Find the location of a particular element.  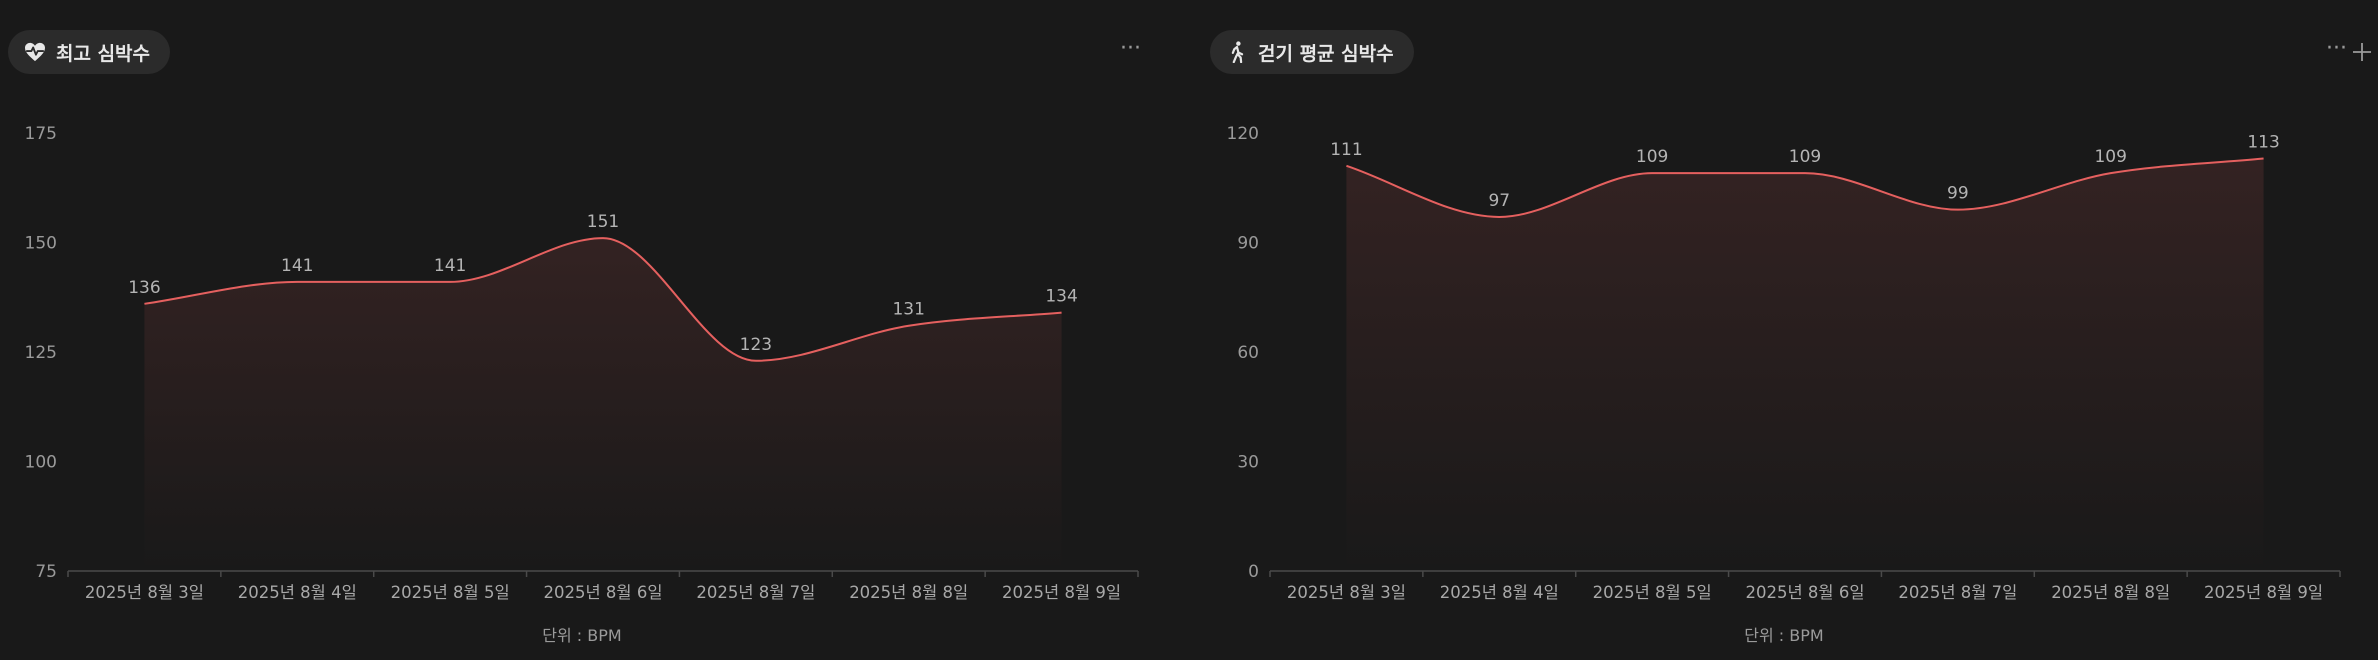

add-icon is located at coordinates (2362, 52).